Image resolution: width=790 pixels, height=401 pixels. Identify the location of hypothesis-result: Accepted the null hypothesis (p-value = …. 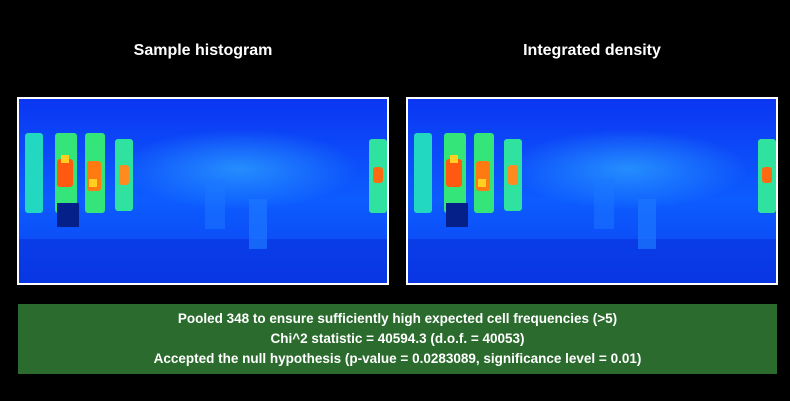
(397, 358).